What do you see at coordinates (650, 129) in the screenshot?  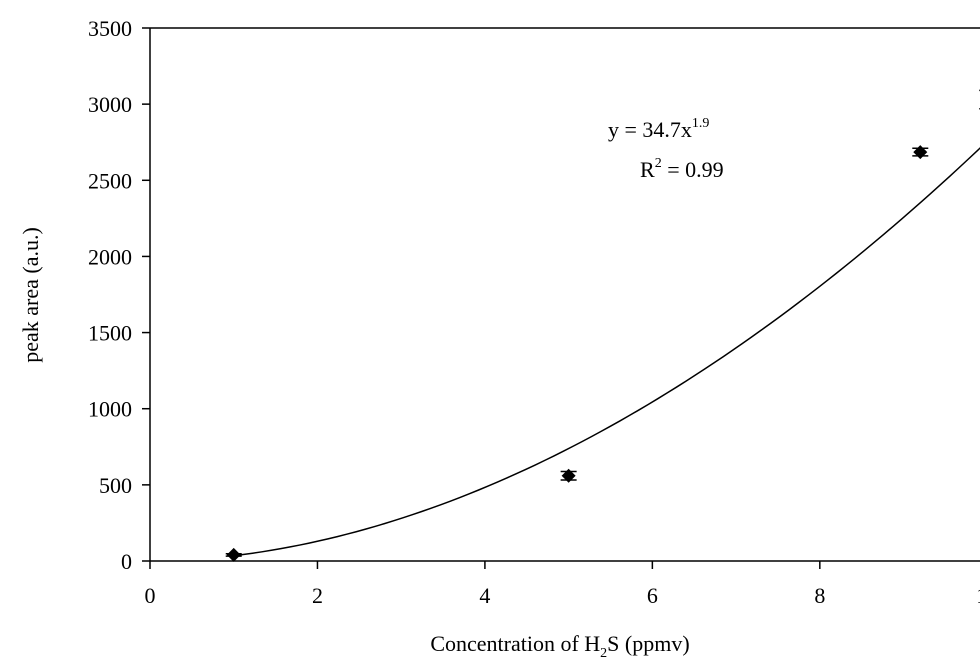 I see `fit-equation-base: y = 34.7x` at bounding box center [650, 129].